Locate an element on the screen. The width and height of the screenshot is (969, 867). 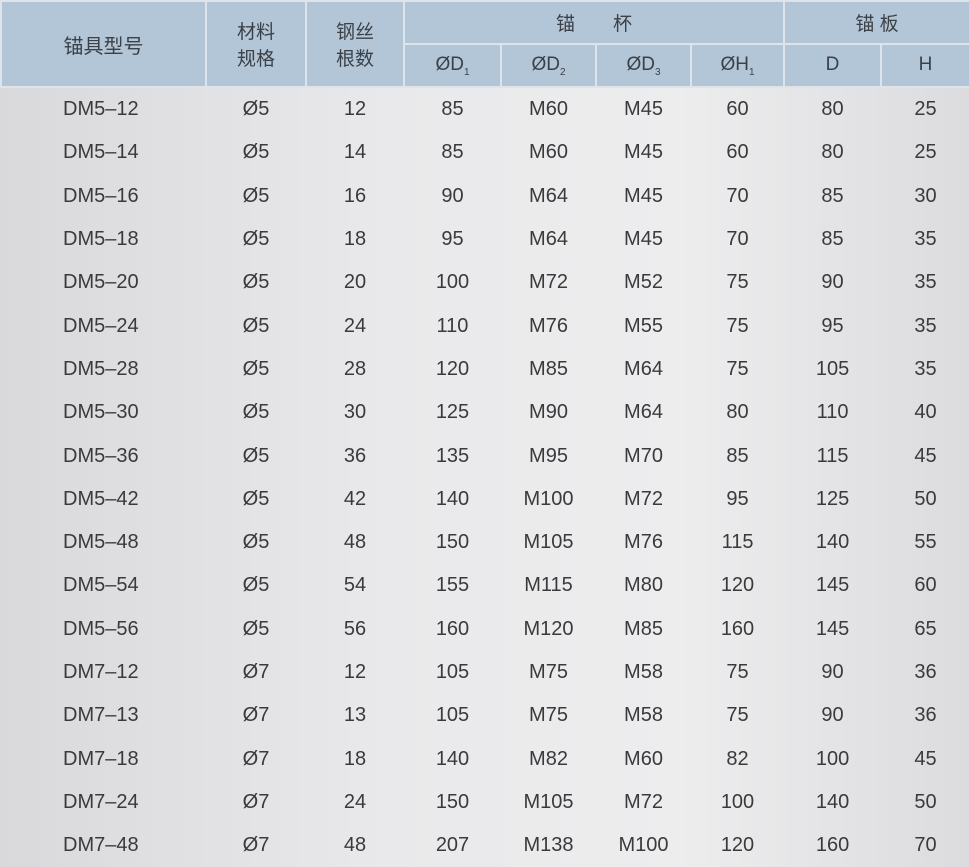
table-row: DM5–24 Ø5 24 110 M76 M55 75 95 35 is located at coordinates (485, 325).